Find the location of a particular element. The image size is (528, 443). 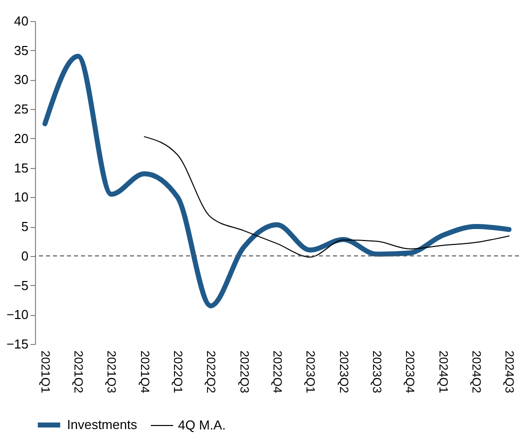

x-tick-label: 2021Q4 is located at coordinates (145, 372).